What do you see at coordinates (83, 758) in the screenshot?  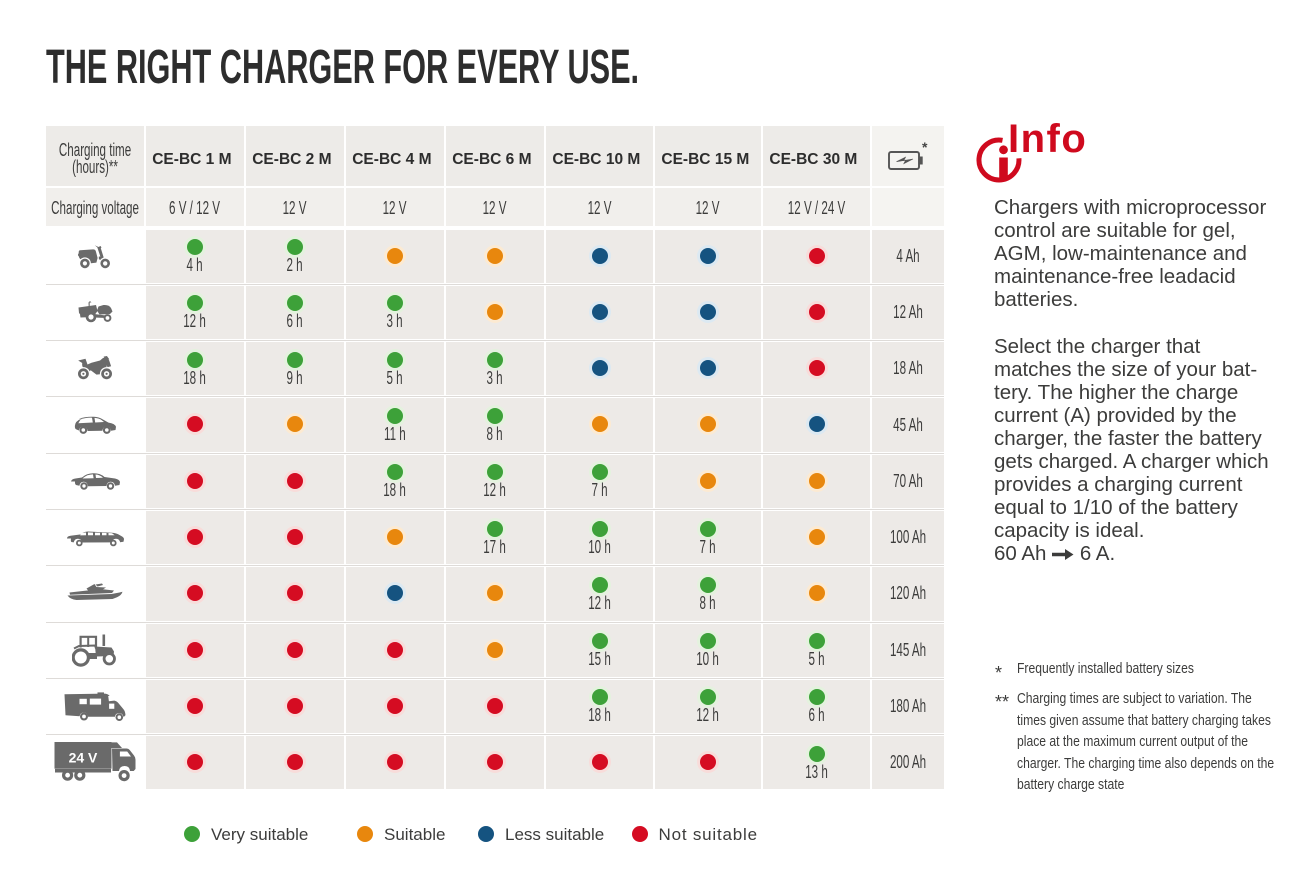 I see `svg-text: 24 V` at bounding box center [83, 758].